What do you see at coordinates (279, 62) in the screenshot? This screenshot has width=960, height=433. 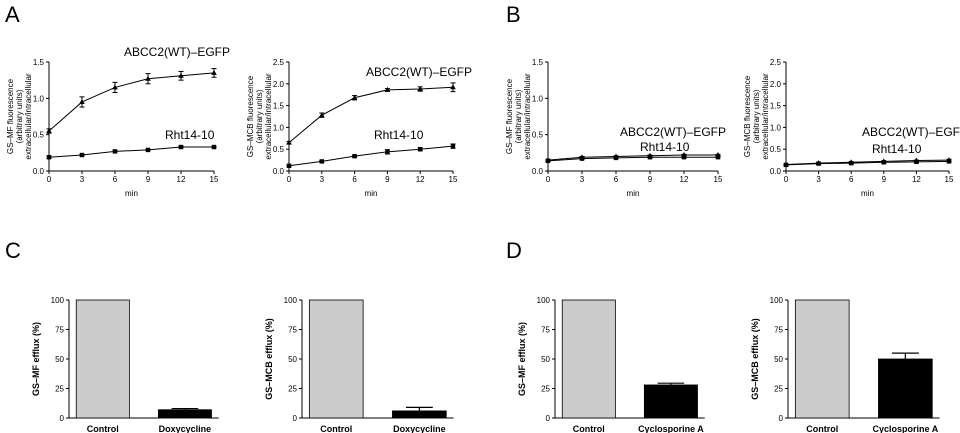 I see `y-tick-label: 2.5` at bounding box center [279, 62].